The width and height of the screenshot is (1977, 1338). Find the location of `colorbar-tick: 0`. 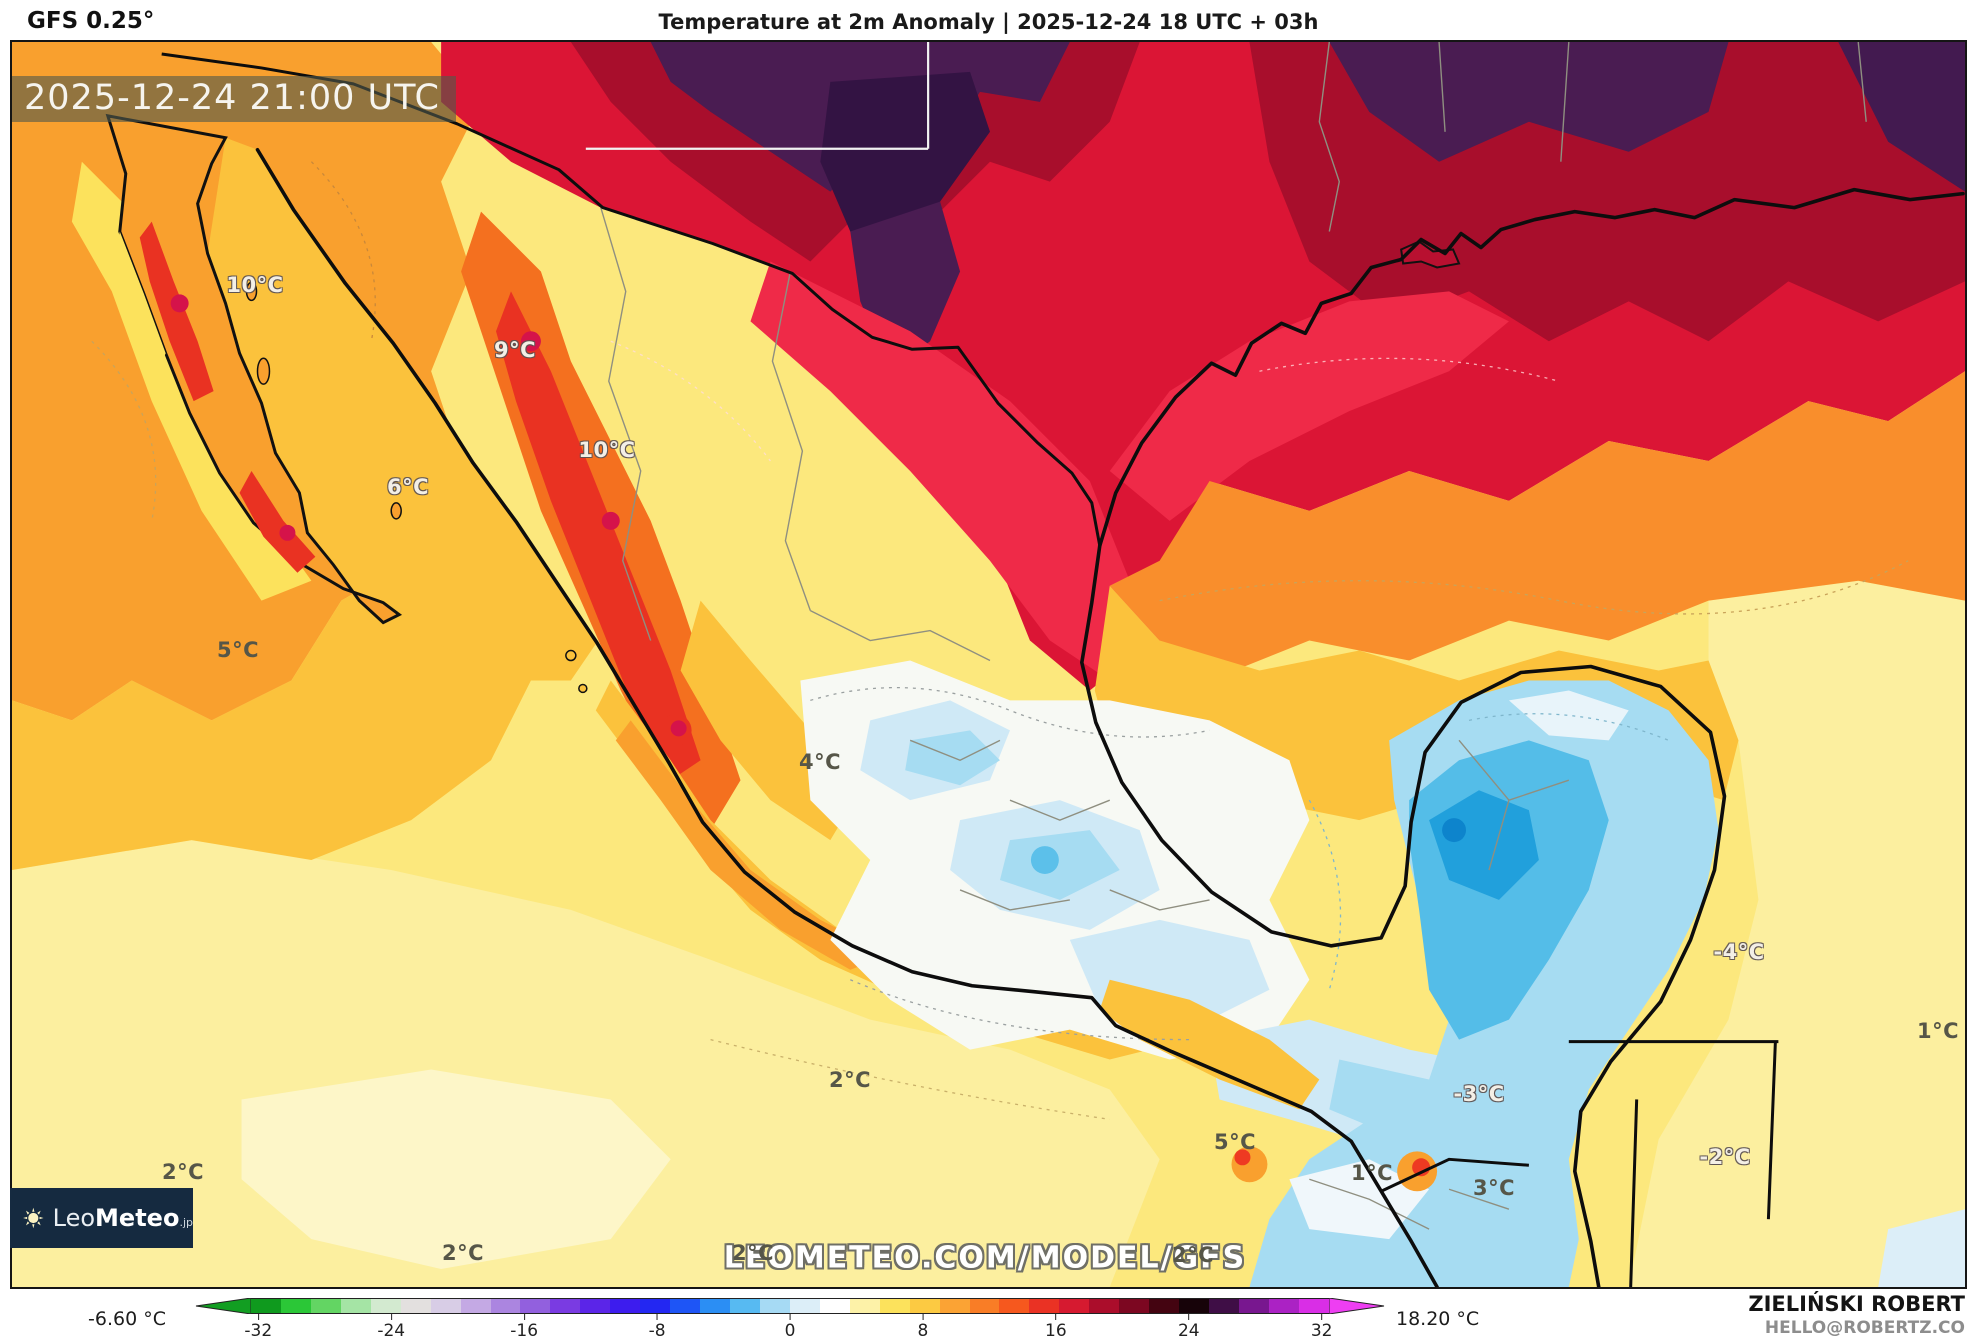

colorbar-tick: 0 is located at coordinates (790, 1326).